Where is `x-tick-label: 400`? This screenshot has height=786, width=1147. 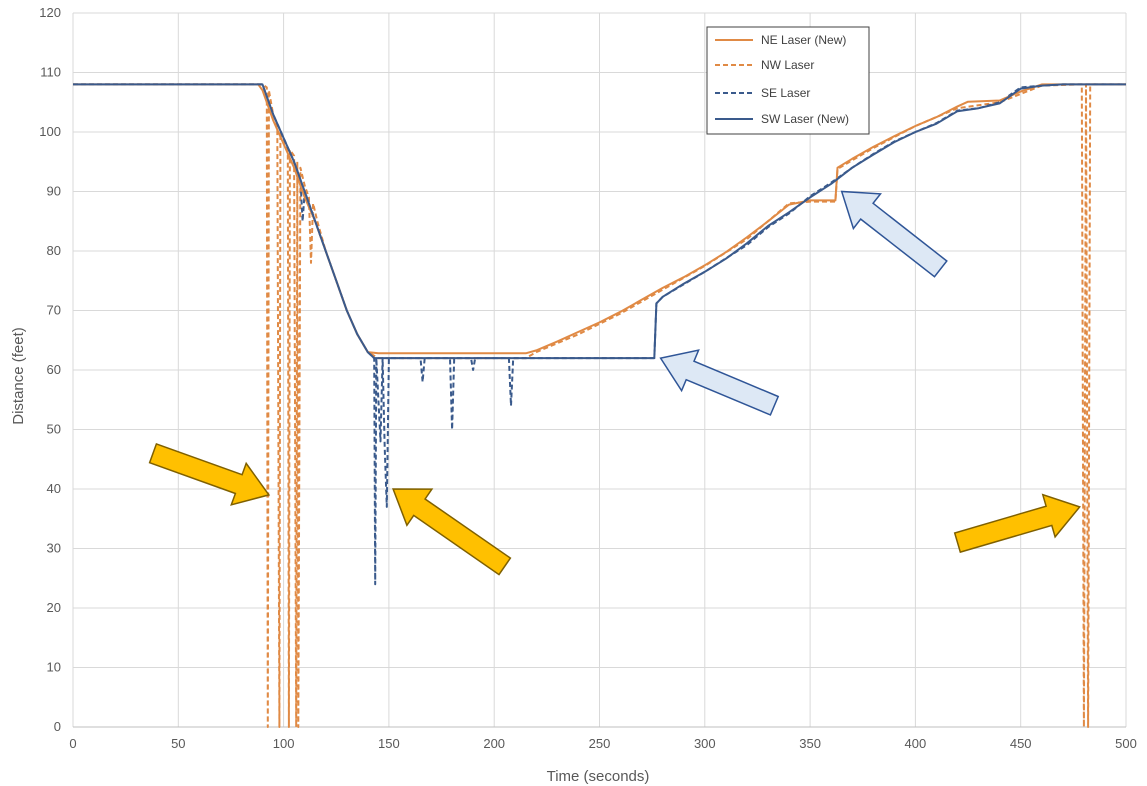 x-tick-label: 400 is located at coordinates (916, 743).